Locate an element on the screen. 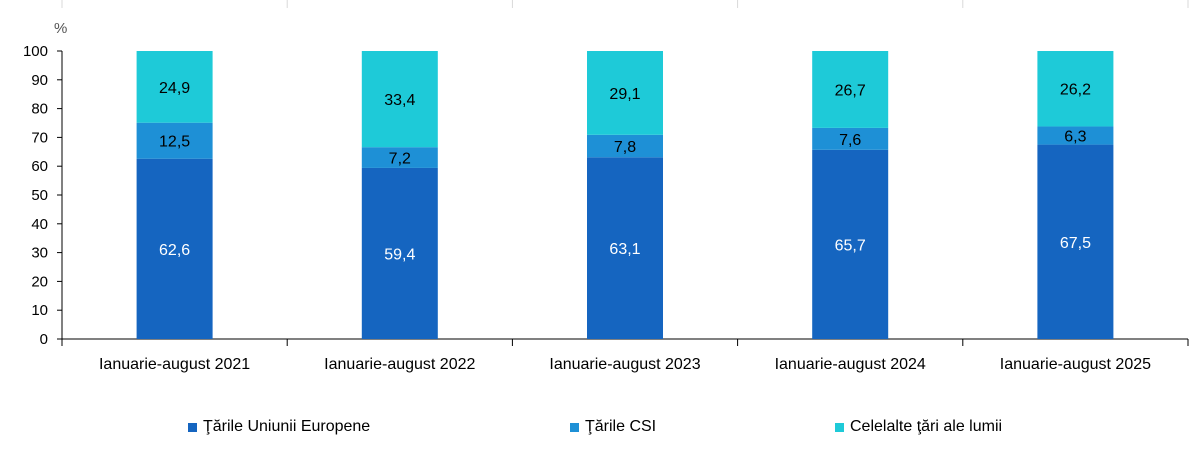 The image size is (1200, 454). legend-label-eu: Ţările Uniunii Europene is located at coordinates (287, 426).